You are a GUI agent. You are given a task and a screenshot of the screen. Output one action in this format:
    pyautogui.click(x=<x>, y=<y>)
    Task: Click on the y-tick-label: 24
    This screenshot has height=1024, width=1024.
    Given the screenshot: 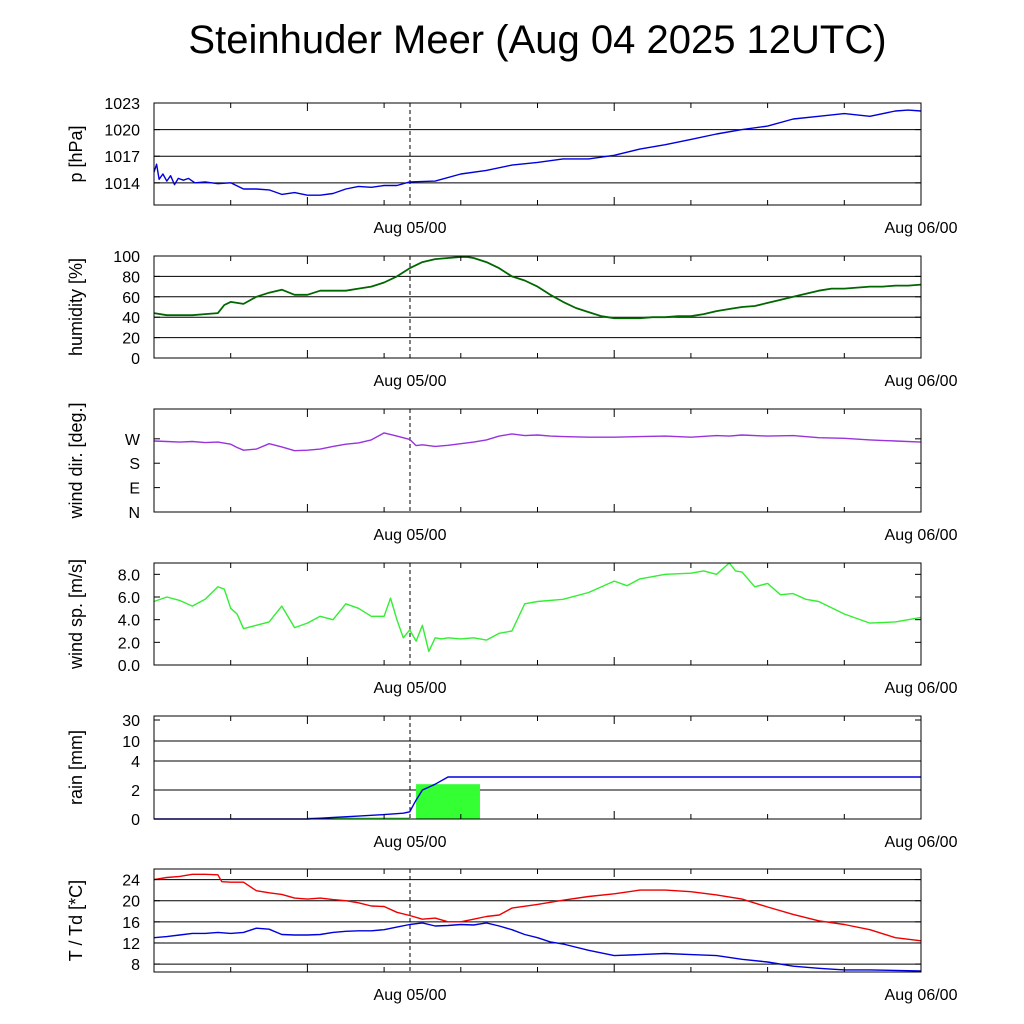 What is the action you would take?
    pyautogui.click(x=131, y=881)
    